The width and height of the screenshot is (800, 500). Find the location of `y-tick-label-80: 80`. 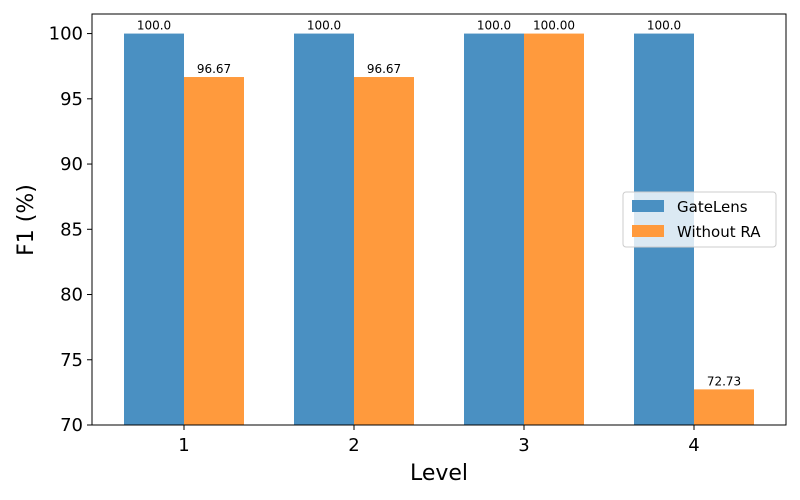

y-tick-label-80: 80 is located at coordinates (71, 295).